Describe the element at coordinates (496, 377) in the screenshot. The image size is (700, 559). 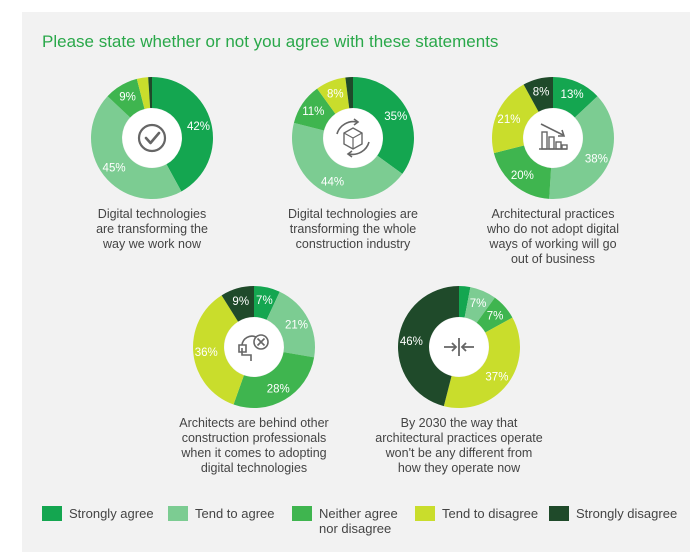
I see `slice-value-label: 37%` at that location.